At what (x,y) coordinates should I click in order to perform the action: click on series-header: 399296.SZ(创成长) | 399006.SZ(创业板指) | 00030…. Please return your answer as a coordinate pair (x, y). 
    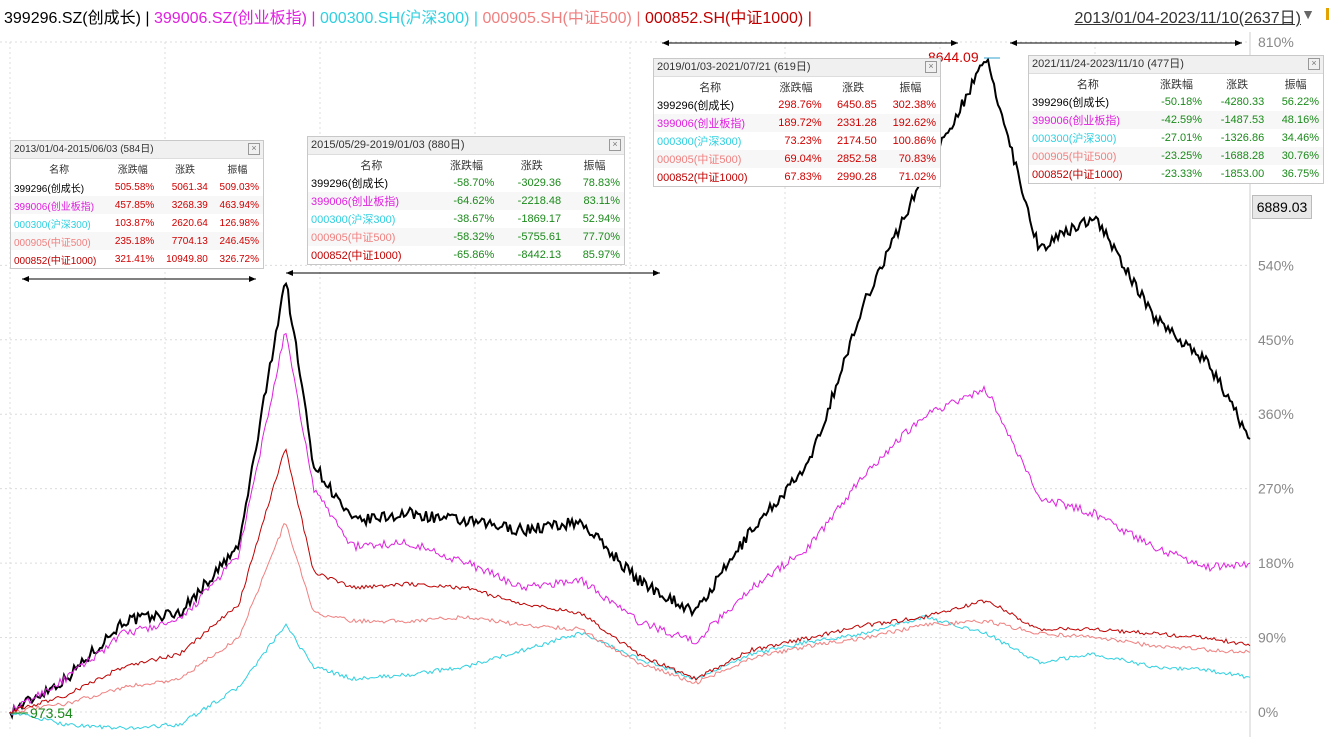
    Looking at the image, I should click on (408, 16).